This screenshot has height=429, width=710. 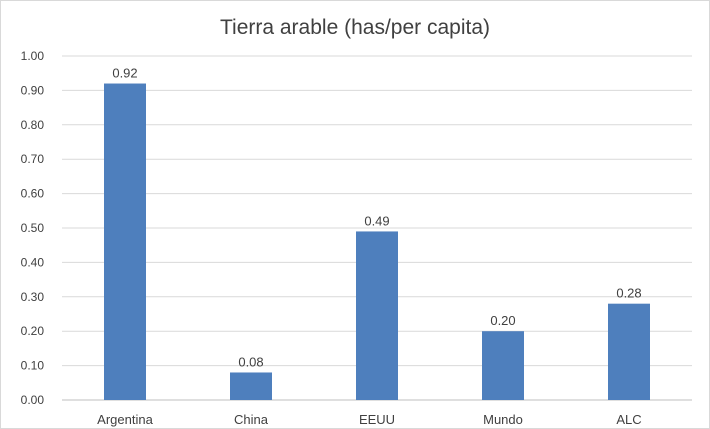 What do you see at coordinates (33, 366) in the screenshot?
I see `y-tick-label: 0.10` at bounding box center [33, 366].